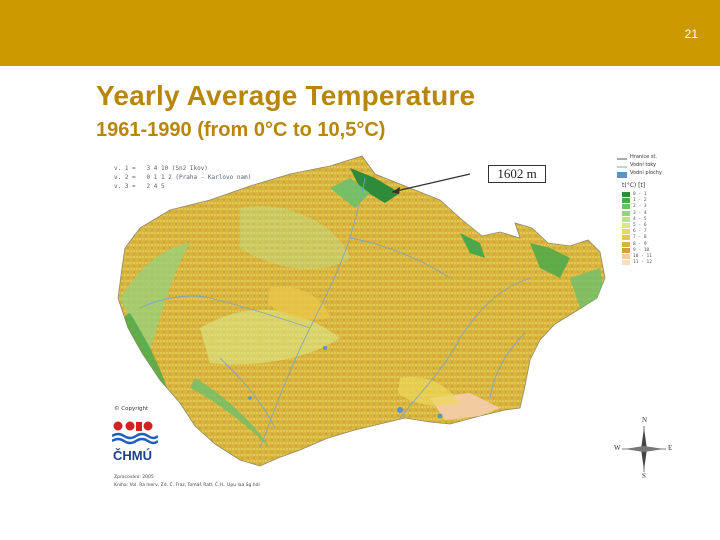 The width and height of the screenshot is (720, 540). I want to click on legend-class-label: 3 - 4, so click(640, 213).